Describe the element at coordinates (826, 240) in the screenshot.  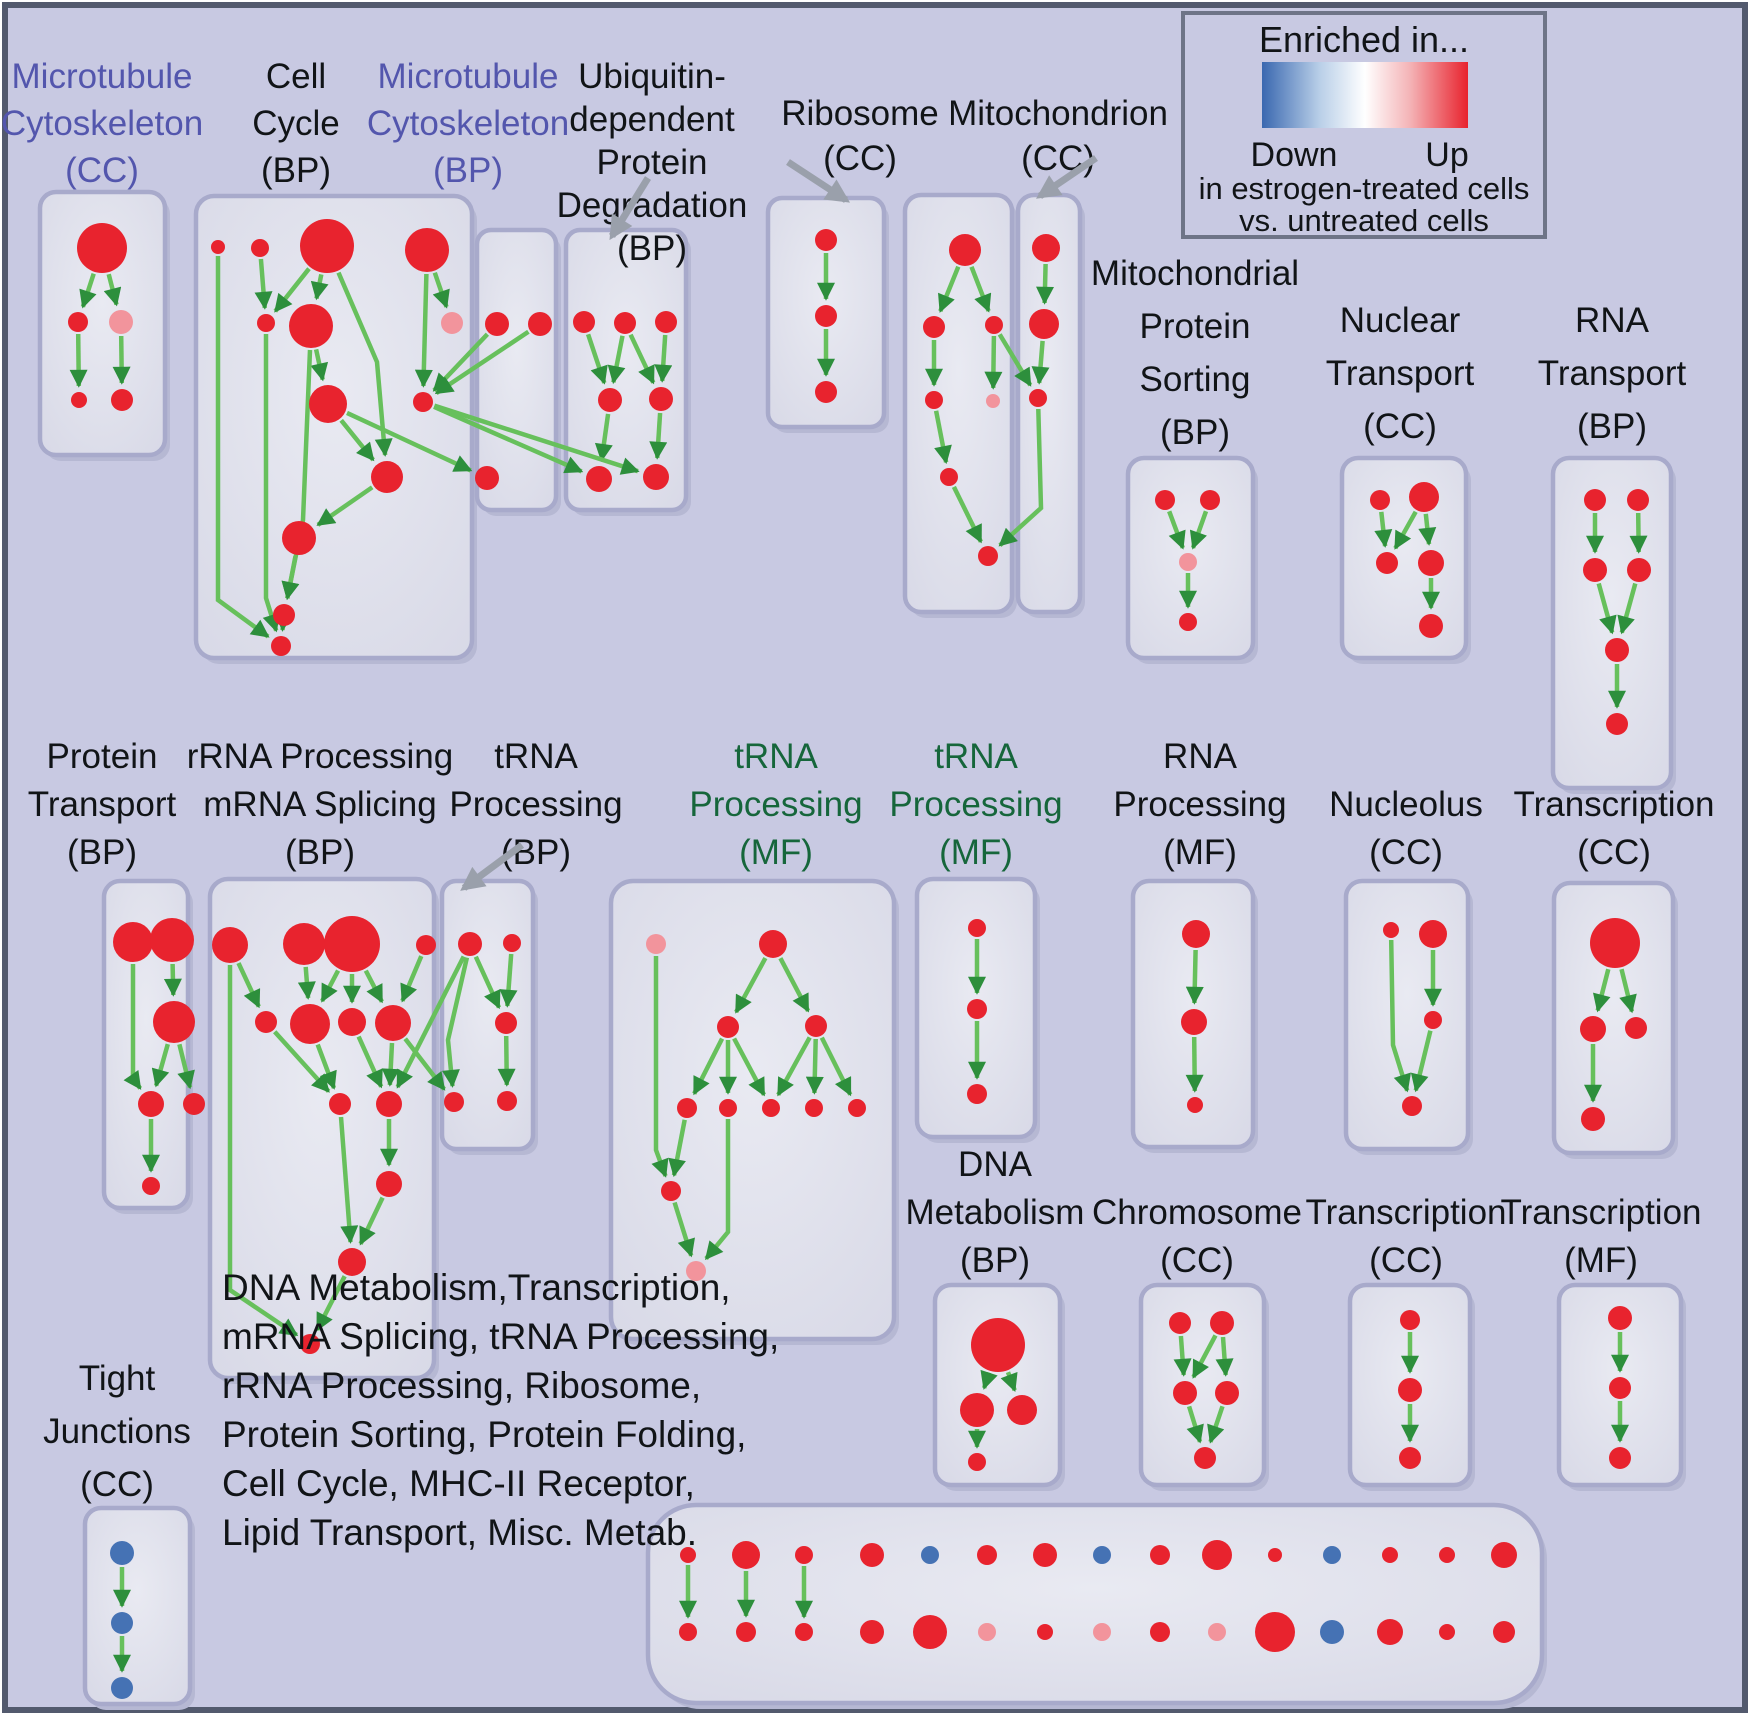
I see `go-term-node-u1` at that location.